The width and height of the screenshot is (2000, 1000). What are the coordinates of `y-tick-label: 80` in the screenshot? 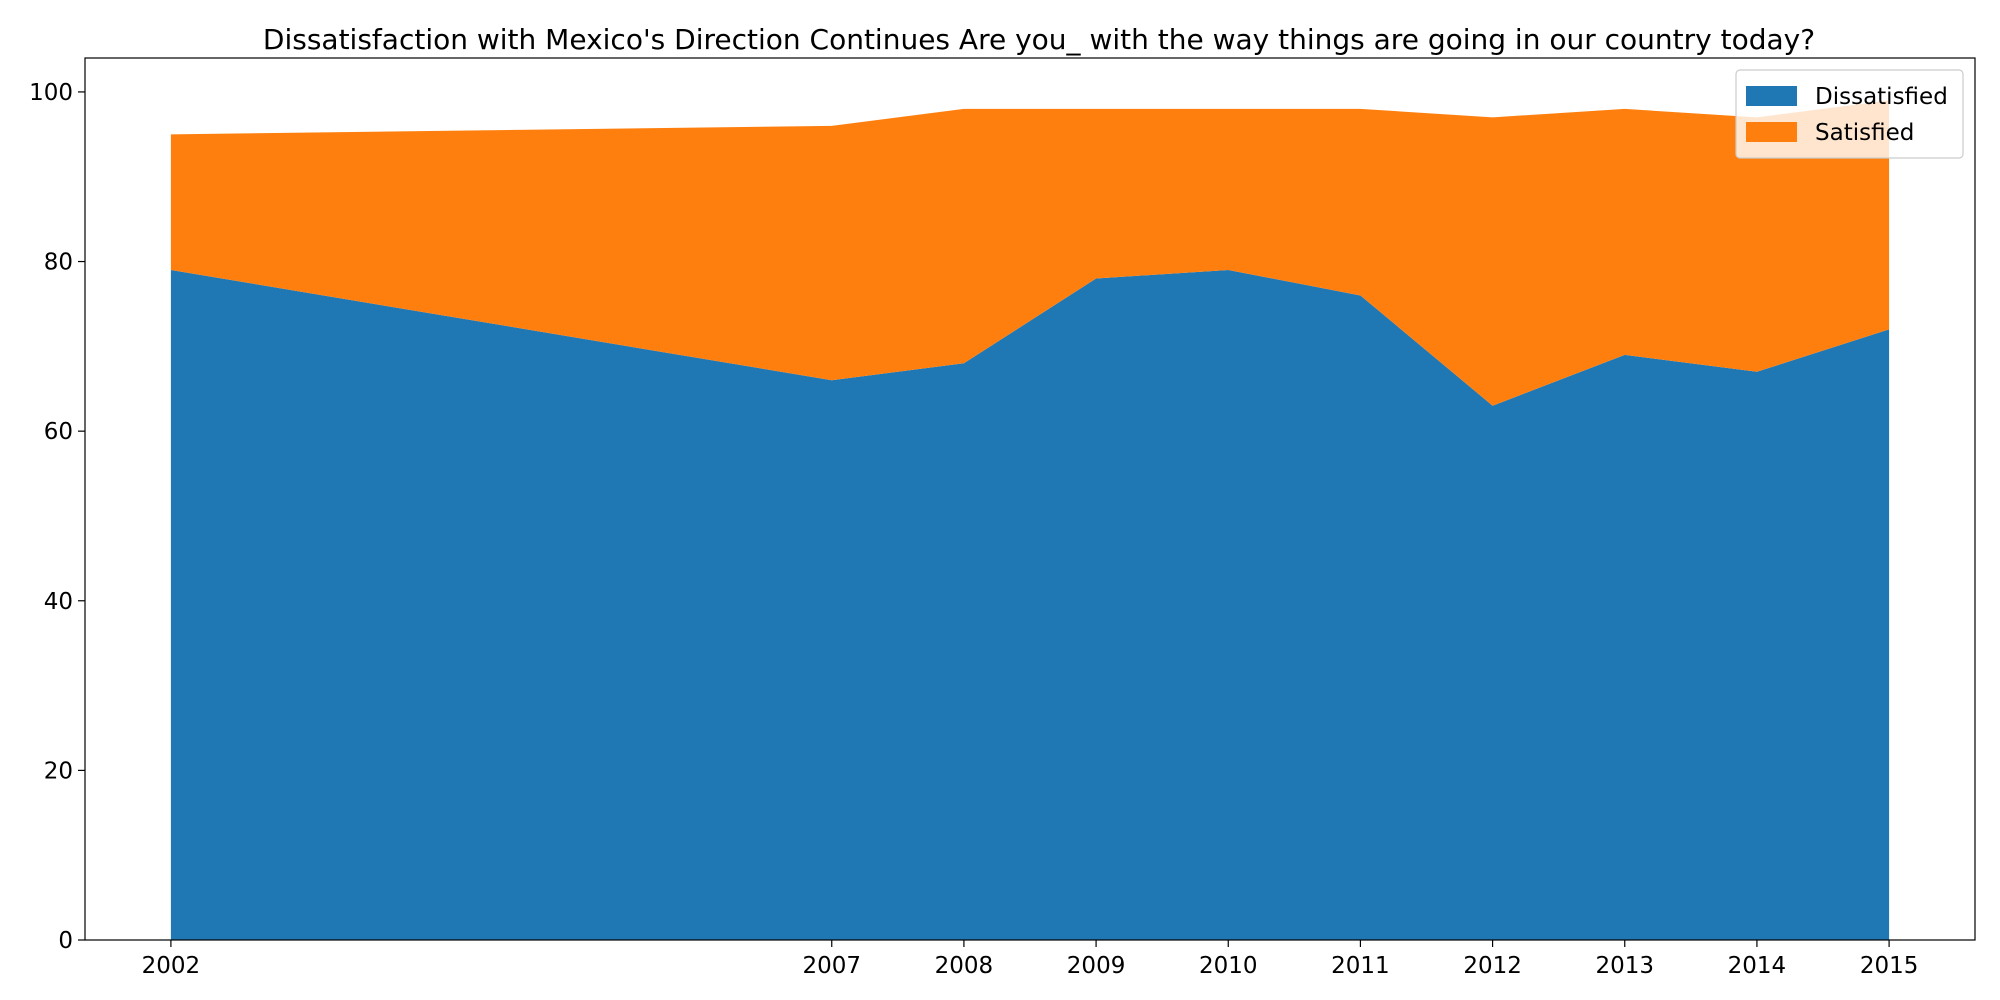 It's located at (58, 263).